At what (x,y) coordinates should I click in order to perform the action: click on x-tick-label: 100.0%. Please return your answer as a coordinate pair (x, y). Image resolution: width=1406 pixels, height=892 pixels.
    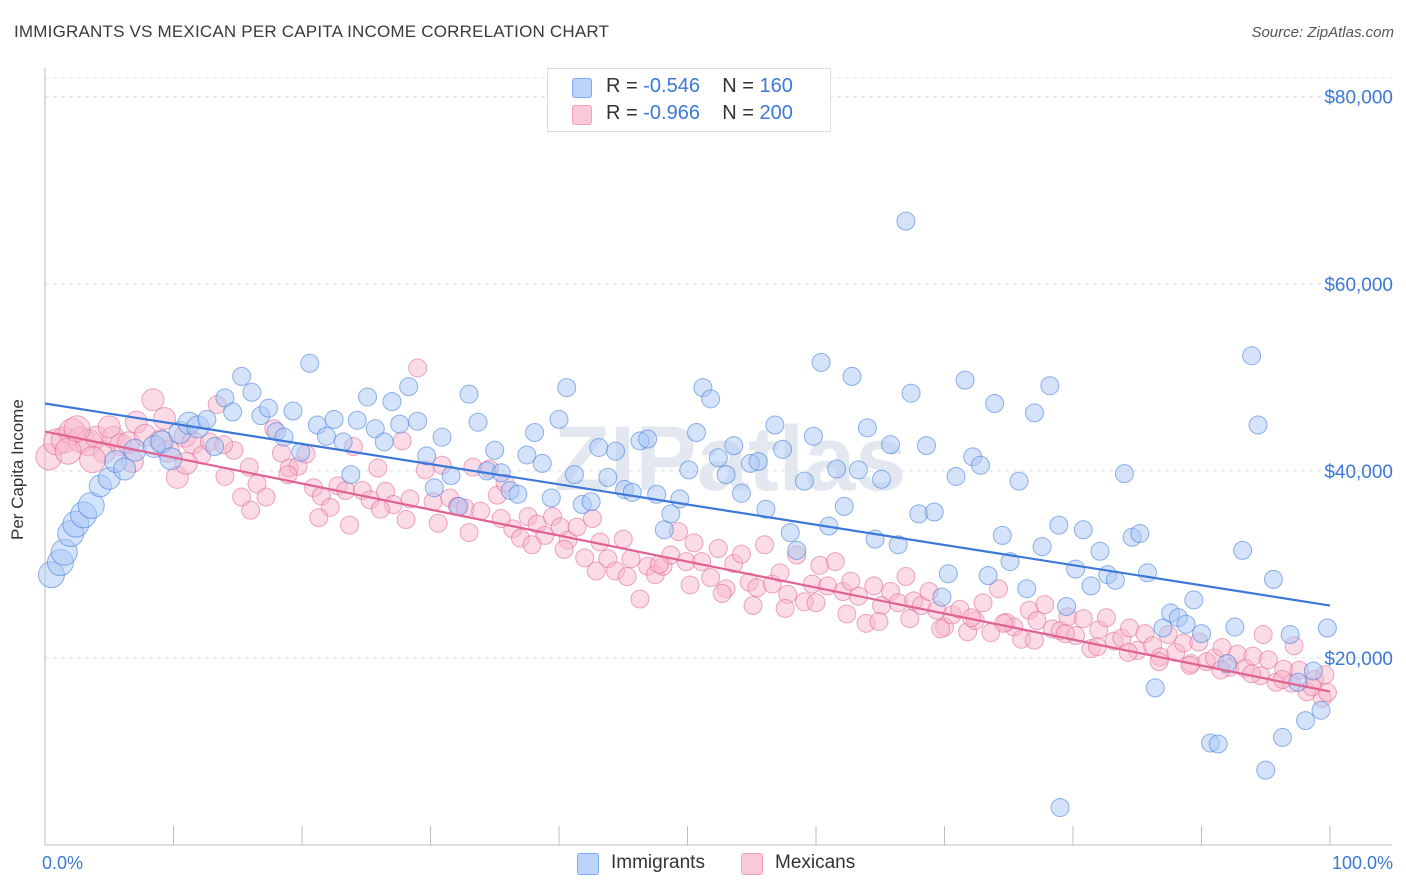
    Looking at the image, I should click on (1362, 863).